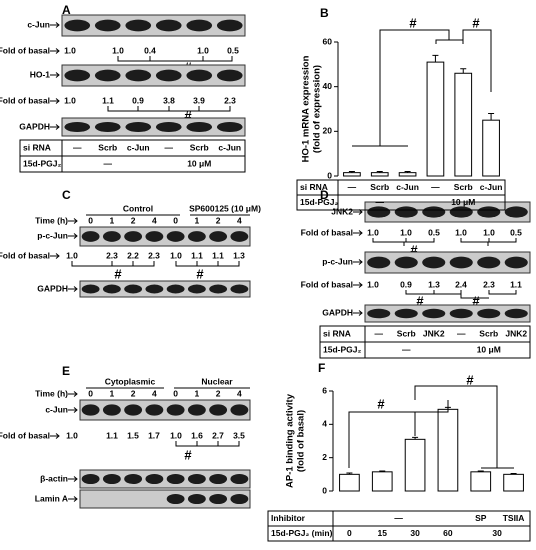 The width and height of the screenshot is (536, 550). I want to click on time-label: 1, so click(112, 393).